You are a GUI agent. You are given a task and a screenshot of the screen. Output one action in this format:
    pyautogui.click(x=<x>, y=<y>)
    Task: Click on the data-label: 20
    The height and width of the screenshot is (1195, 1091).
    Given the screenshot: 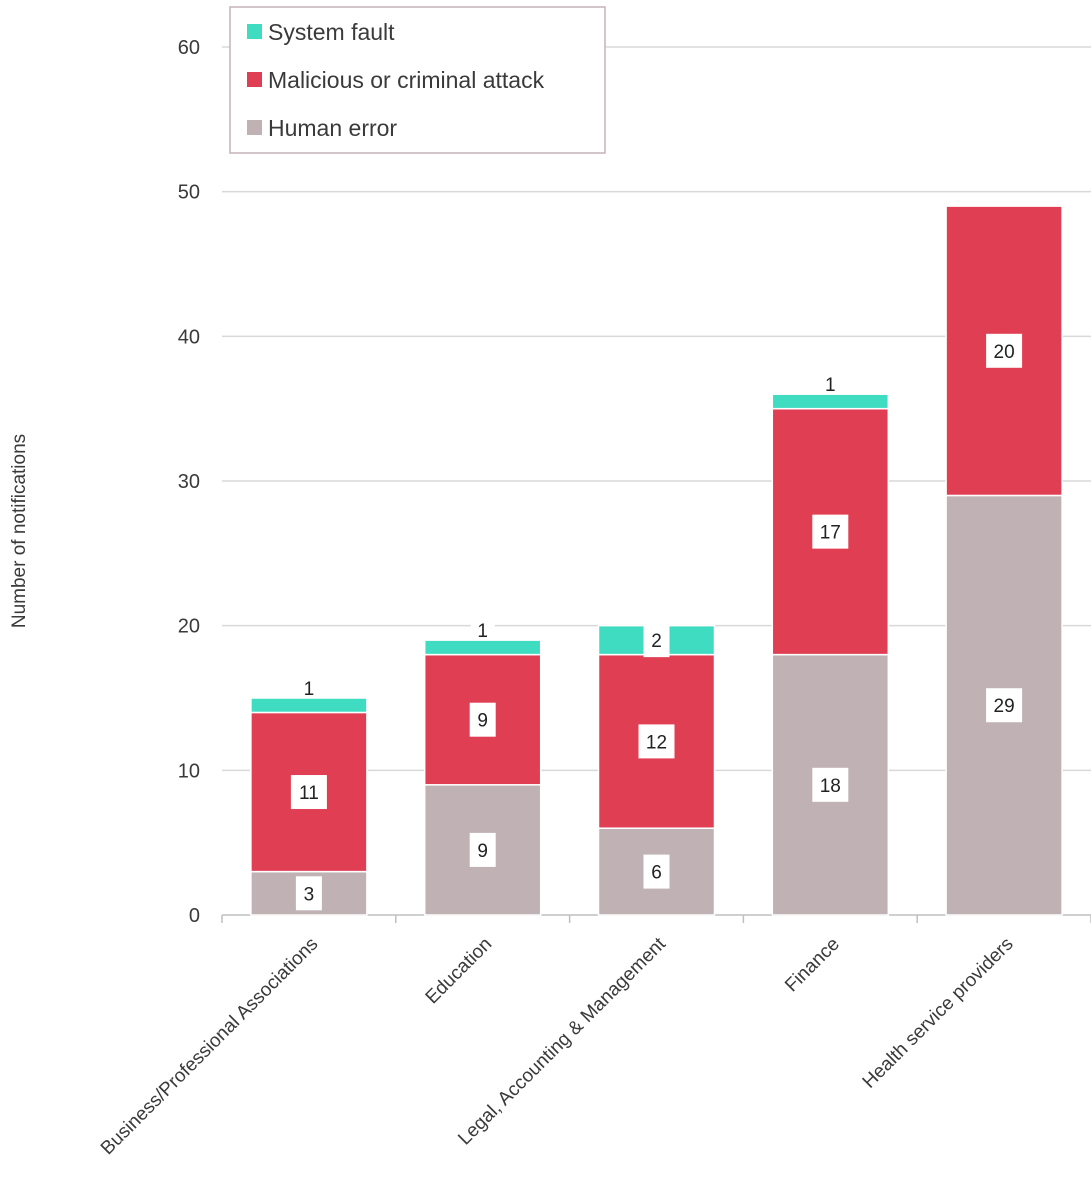 What is the action you would take?
    pyautogui.click(x=1004, y=352)
    